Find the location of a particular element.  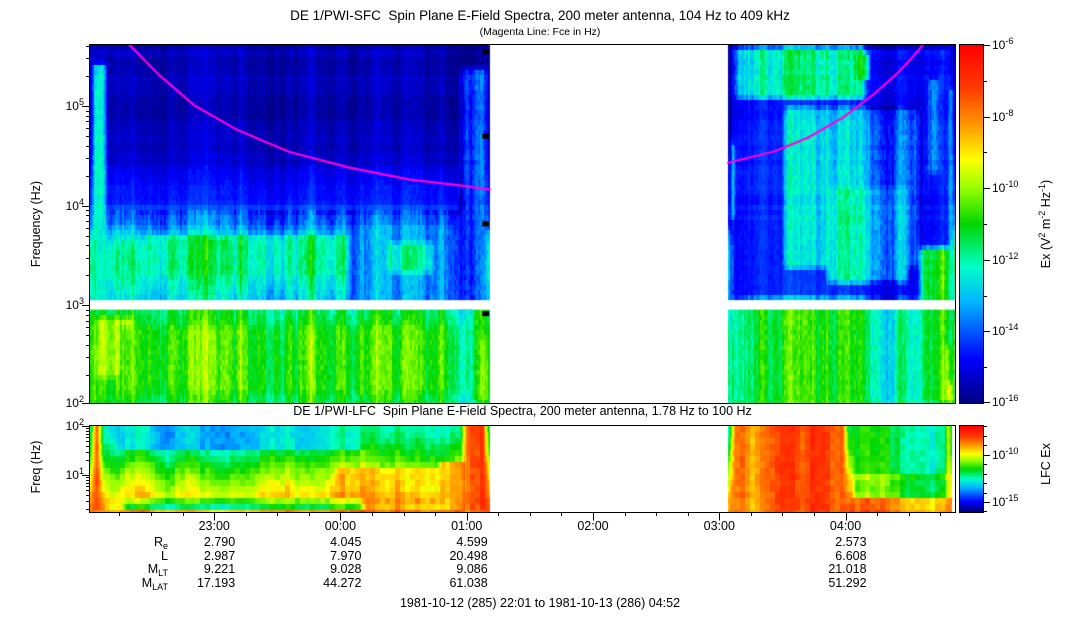

row-label-sub: e is located at coordinates (165, 546).